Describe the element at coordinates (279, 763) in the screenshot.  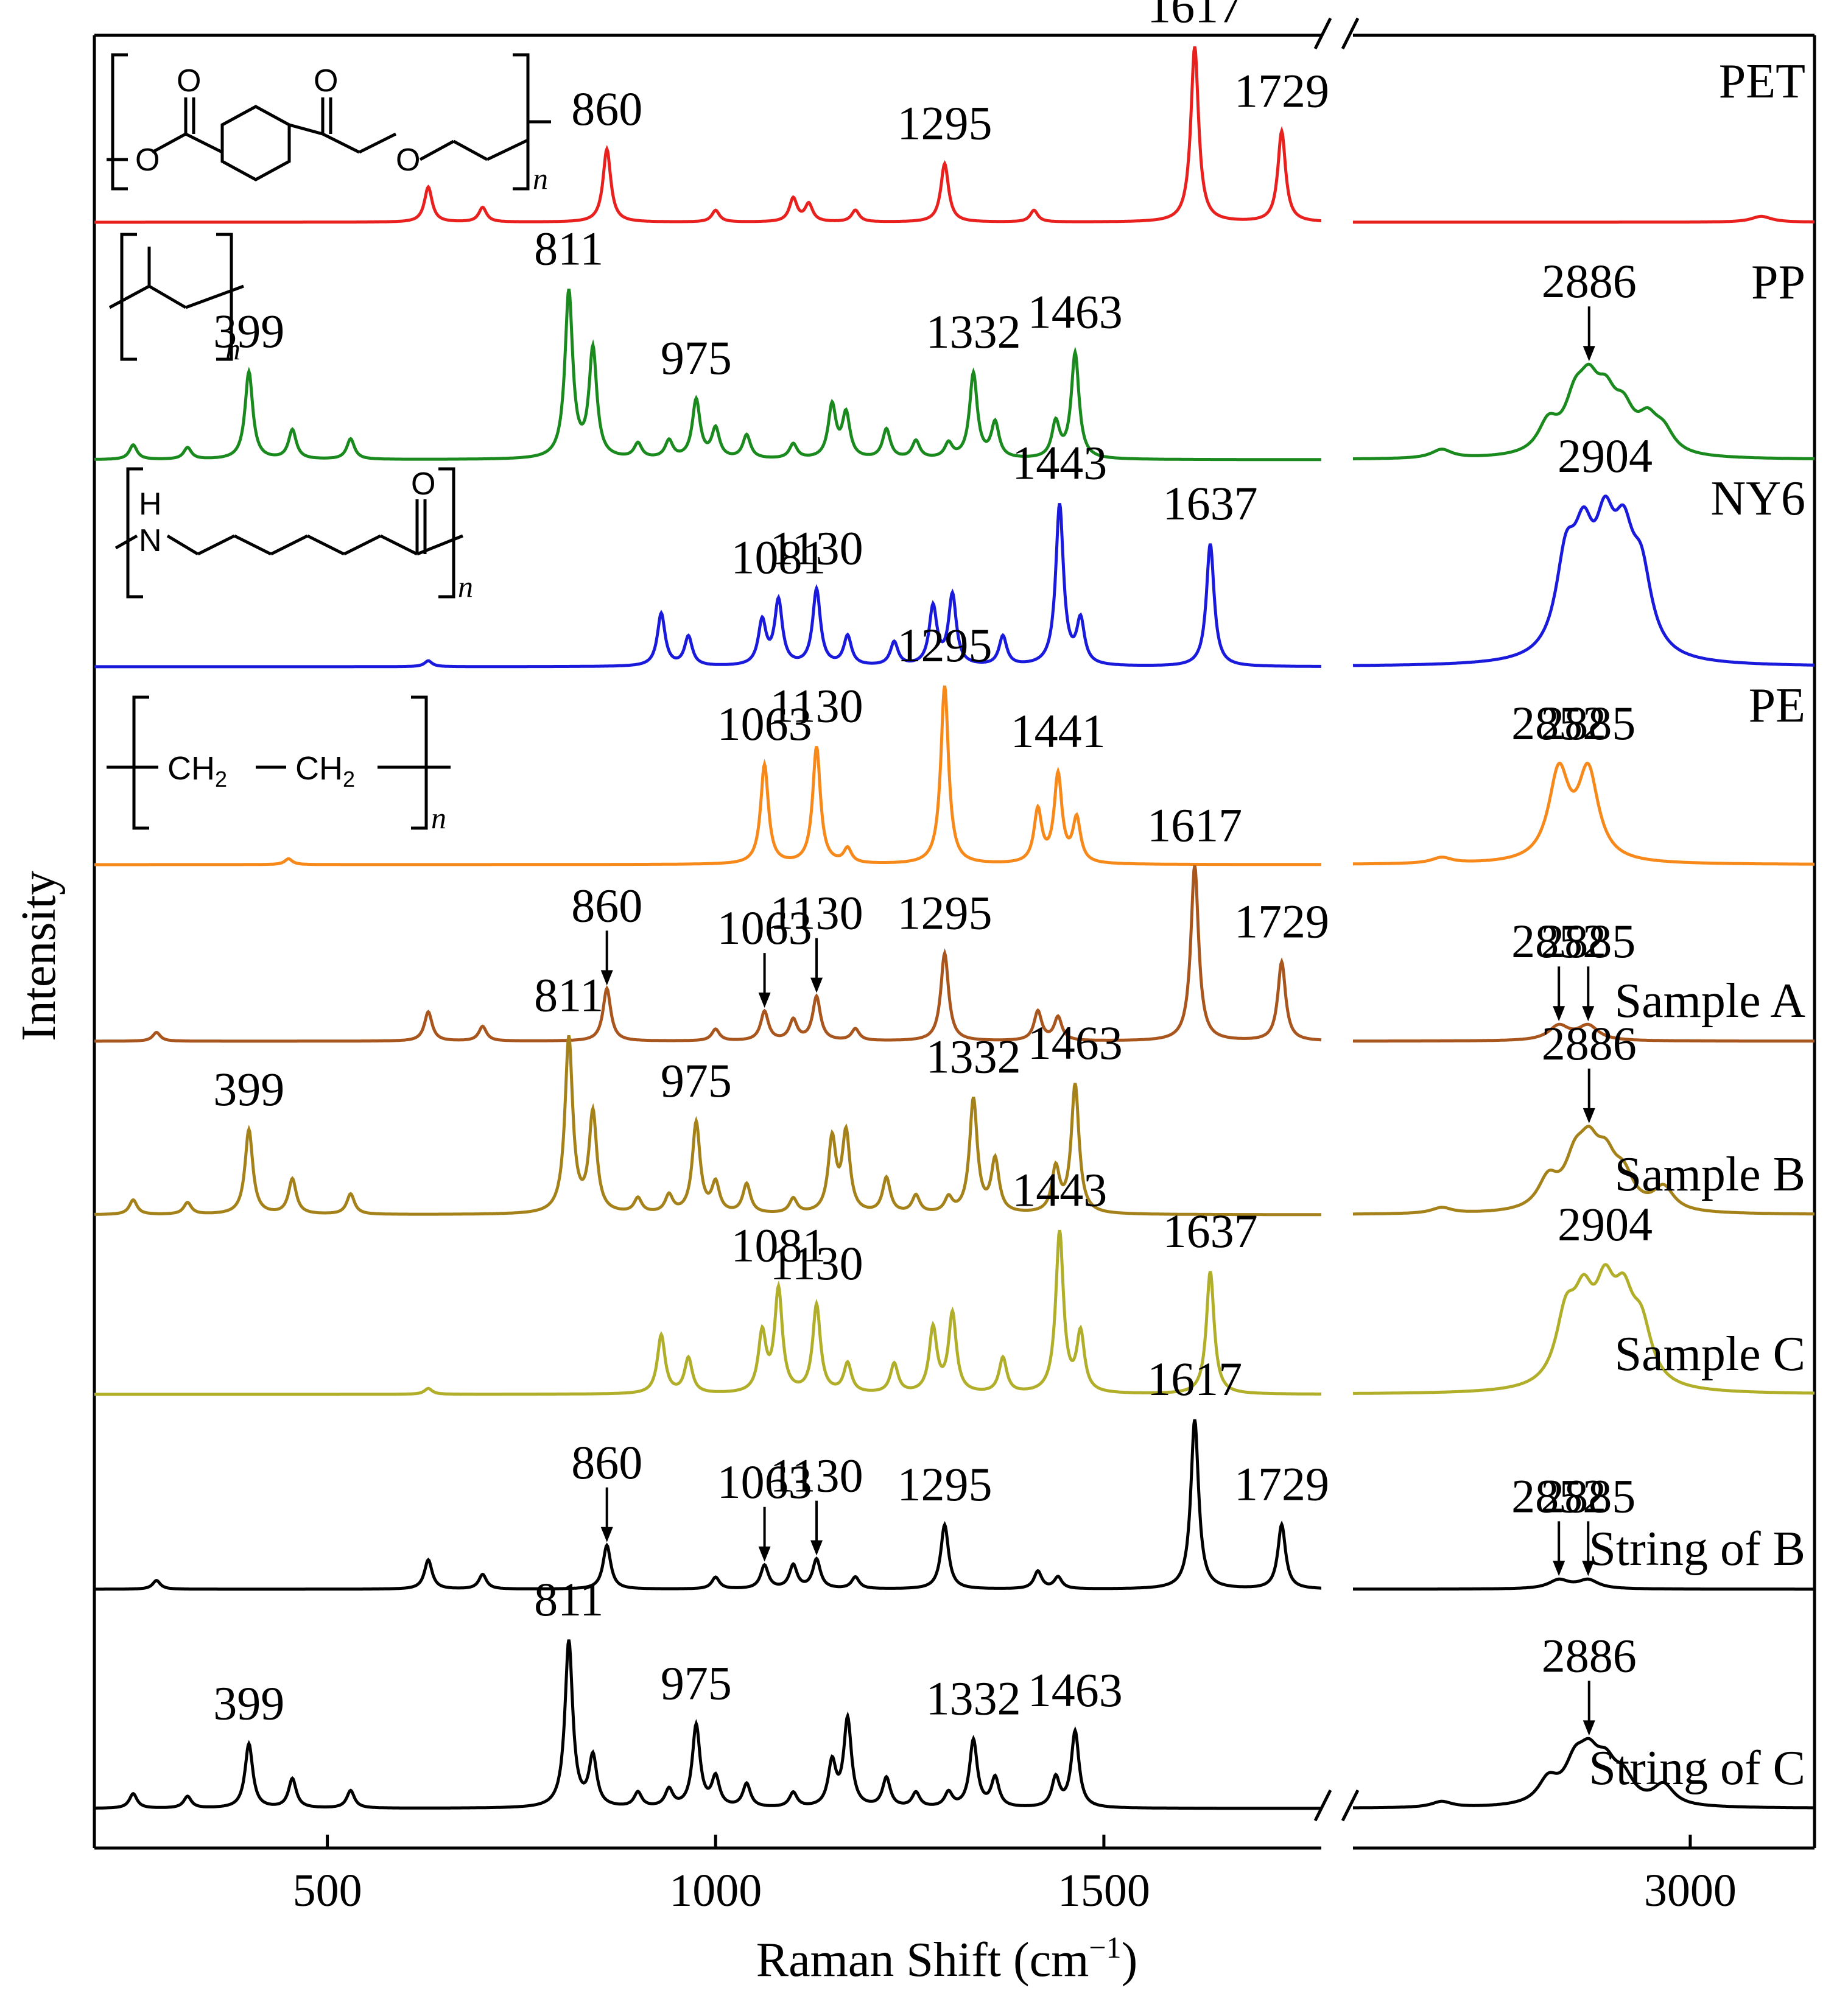
I see `pe-structure` at that location.